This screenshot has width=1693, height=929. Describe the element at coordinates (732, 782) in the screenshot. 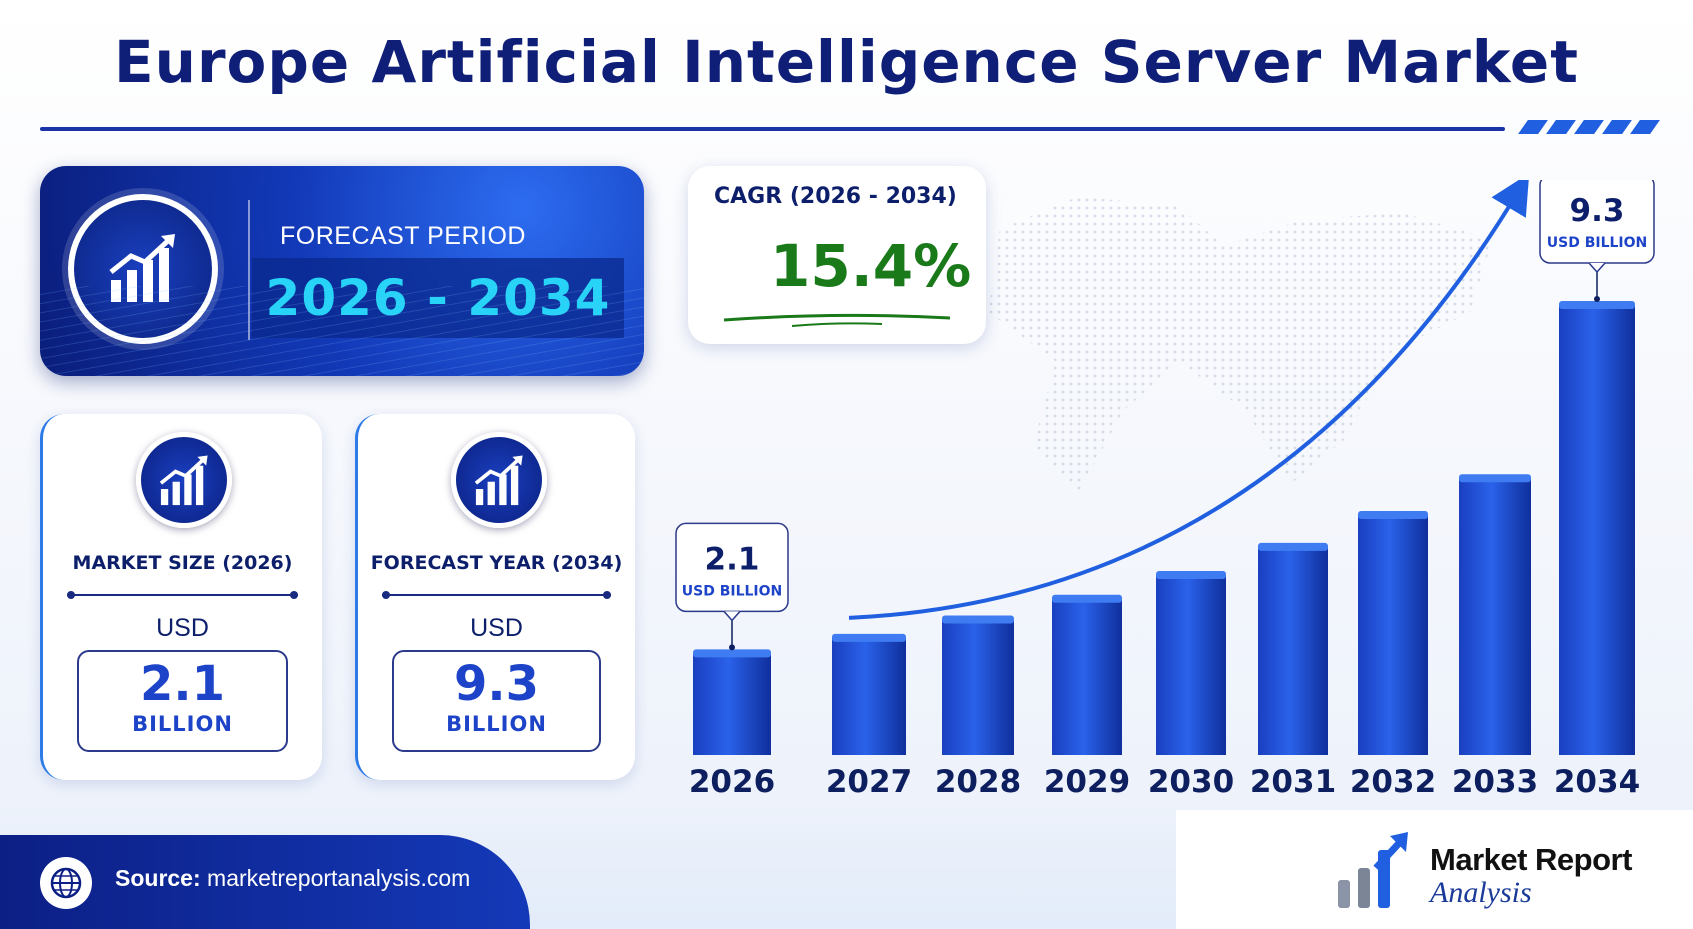

I see `x-tick-label: 2026` at that location.